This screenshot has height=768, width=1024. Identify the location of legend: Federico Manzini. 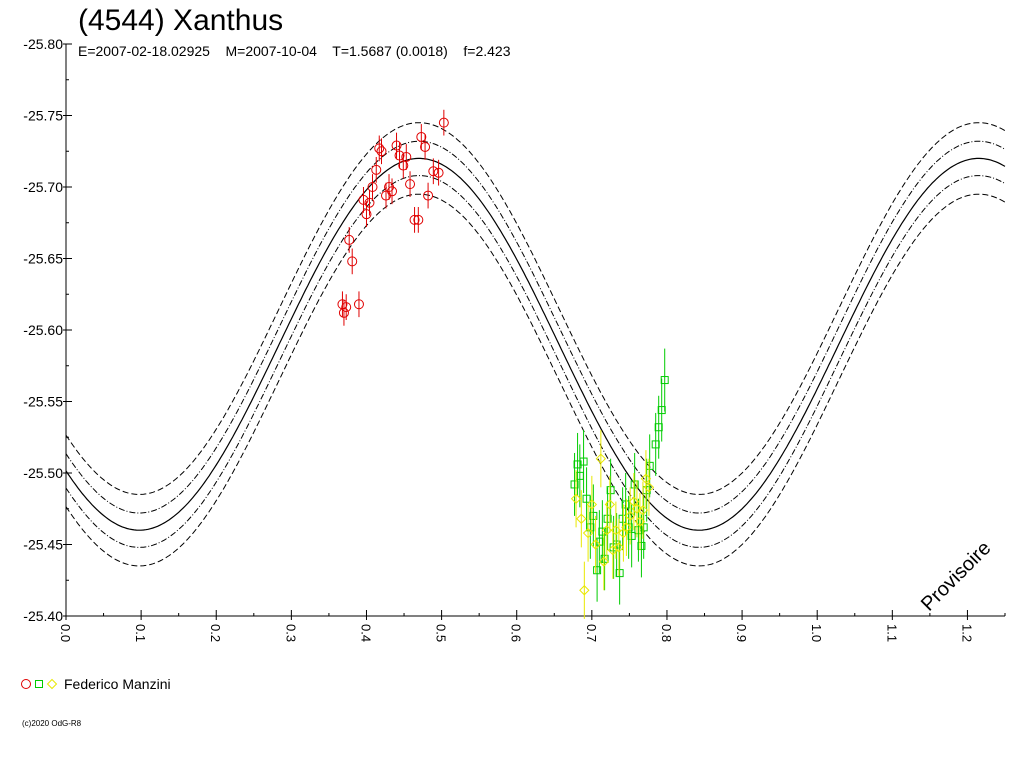
(95, 684).